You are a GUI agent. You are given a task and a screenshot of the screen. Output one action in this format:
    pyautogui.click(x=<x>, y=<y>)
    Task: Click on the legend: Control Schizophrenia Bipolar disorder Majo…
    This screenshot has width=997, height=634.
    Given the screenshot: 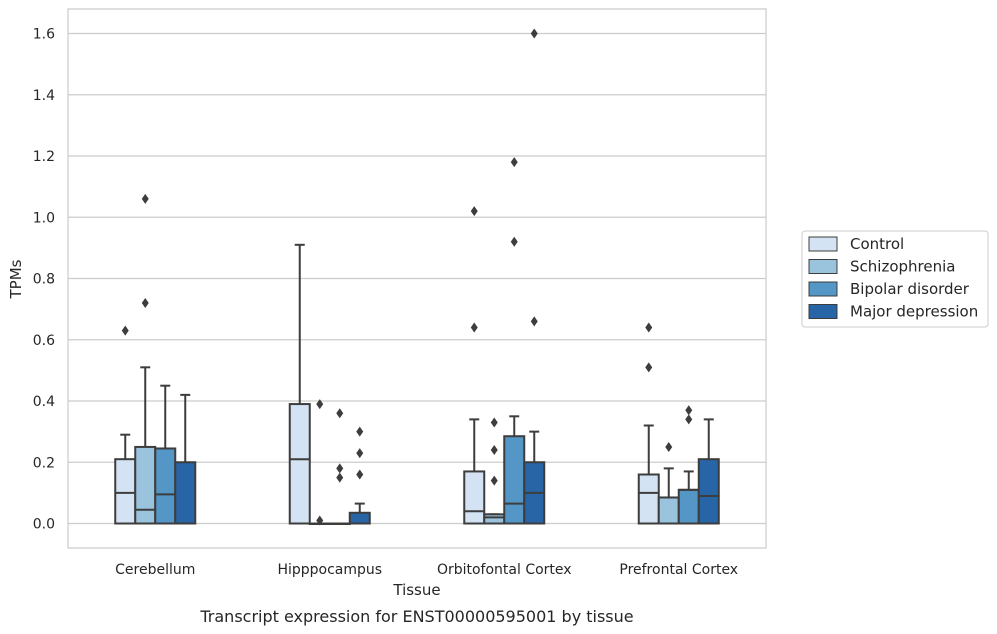 What is the action you would take?
    pyautogui.click(x=895, y=279)
    